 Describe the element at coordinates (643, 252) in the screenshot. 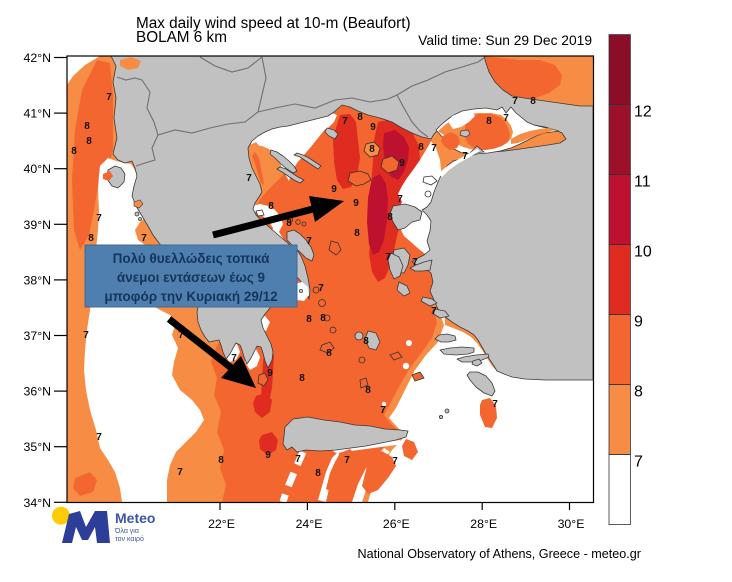

I see `svg-text: 10` at that location.